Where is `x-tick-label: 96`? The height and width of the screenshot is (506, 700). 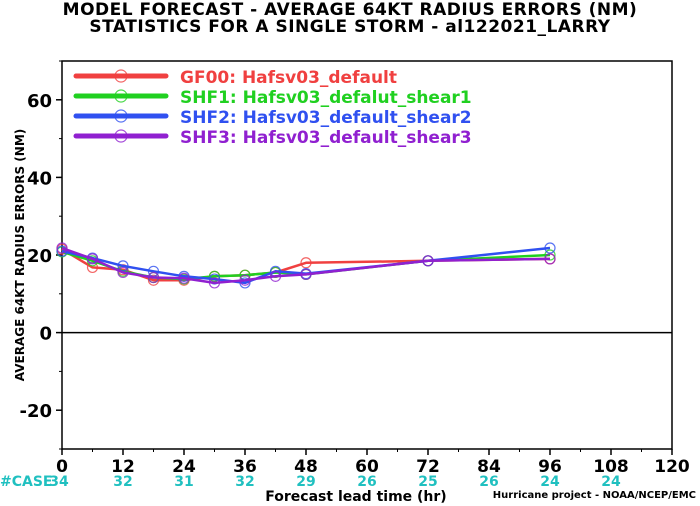 x-tick-label: 96 is located at coordinates (550, 467).